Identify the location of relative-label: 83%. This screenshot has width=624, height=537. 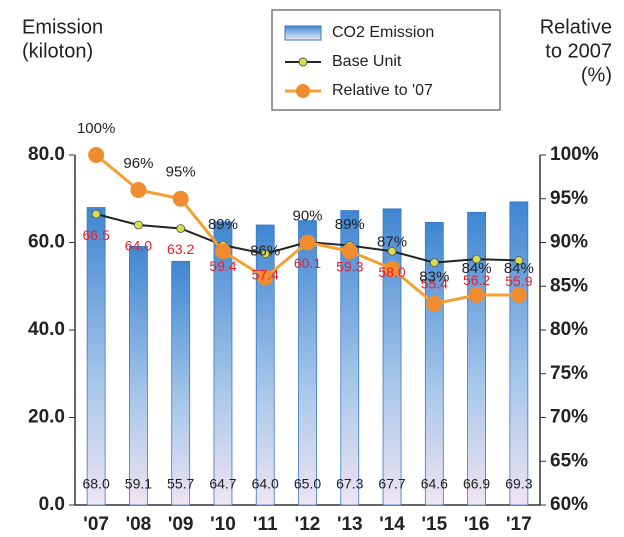
(434, 277).